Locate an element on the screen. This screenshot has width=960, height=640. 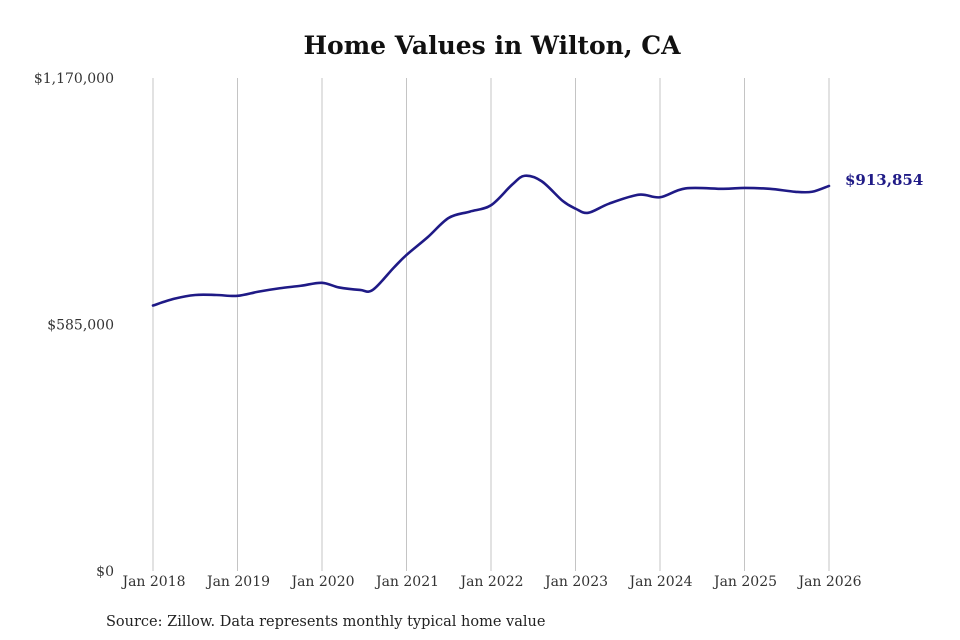
y-tick-label: $585,000 is located at coordinates (80, 326).